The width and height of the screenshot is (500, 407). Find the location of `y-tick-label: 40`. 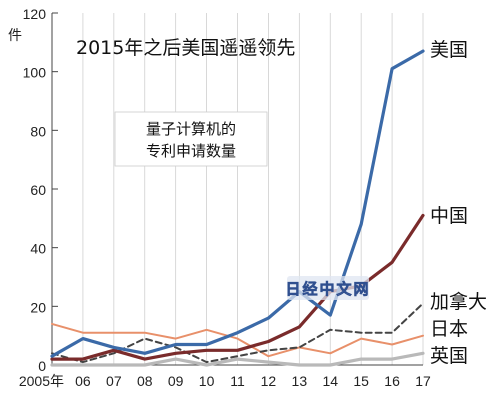

y-tick-label: 40 is located at coordinates (38, 249).